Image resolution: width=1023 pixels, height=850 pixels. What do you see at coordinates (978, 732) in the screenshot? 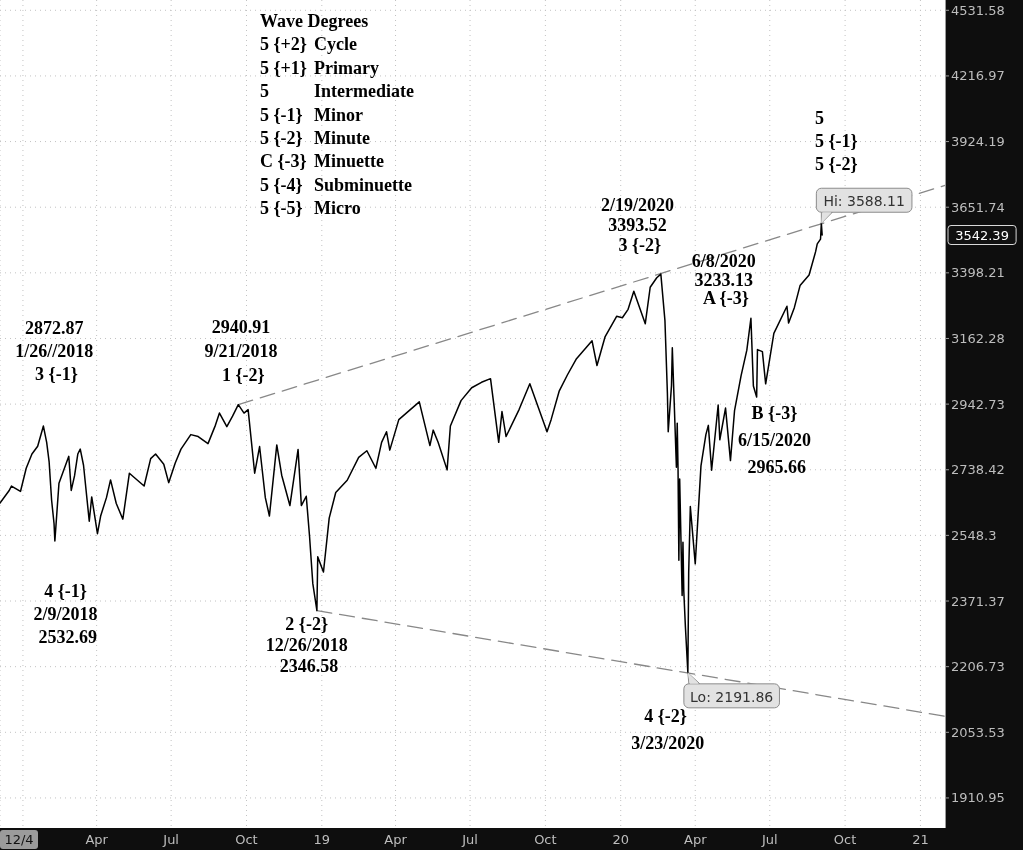
I see `y-tick-label: 2053.53` at bounding box center [978, 732].